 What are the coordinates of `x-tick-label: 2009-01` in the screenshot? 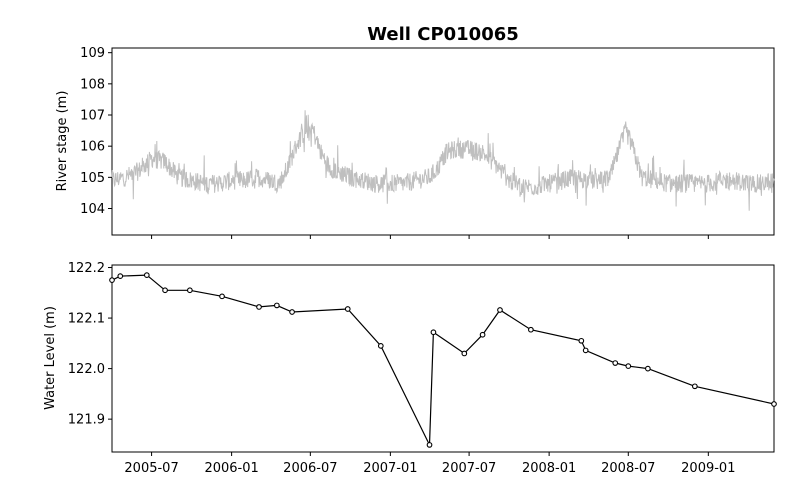 It's located at (708, 468).